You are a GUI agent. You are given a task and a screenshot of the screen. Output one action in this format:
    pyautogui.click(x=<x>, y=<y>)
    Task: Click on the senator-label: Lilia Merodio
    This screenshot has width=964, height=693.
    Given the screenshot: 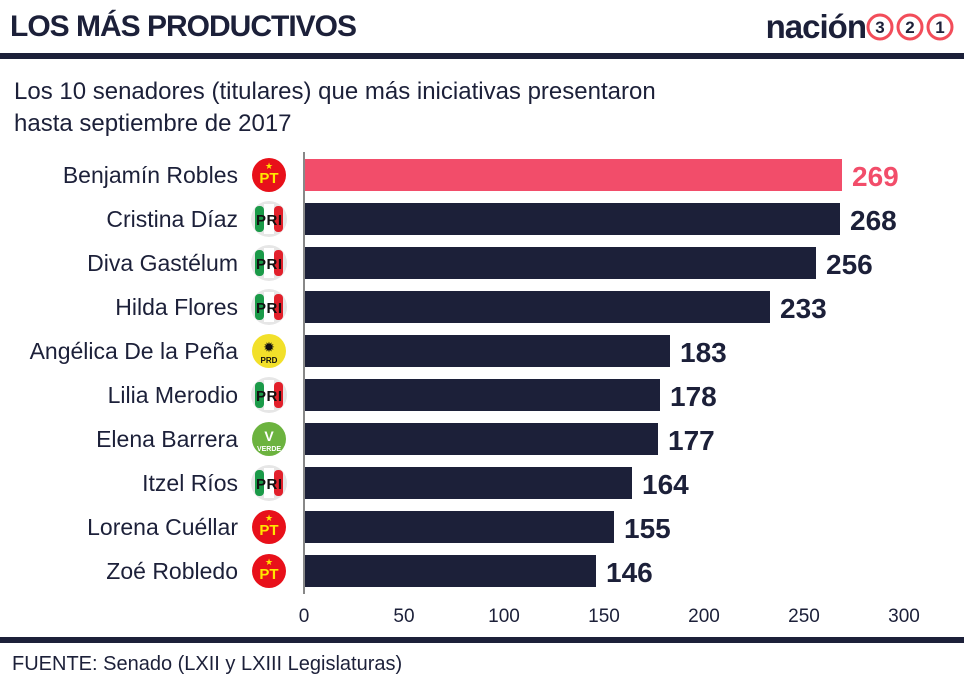 What is the action you would take?
    pyautogui.click(x=173, y=395)
    